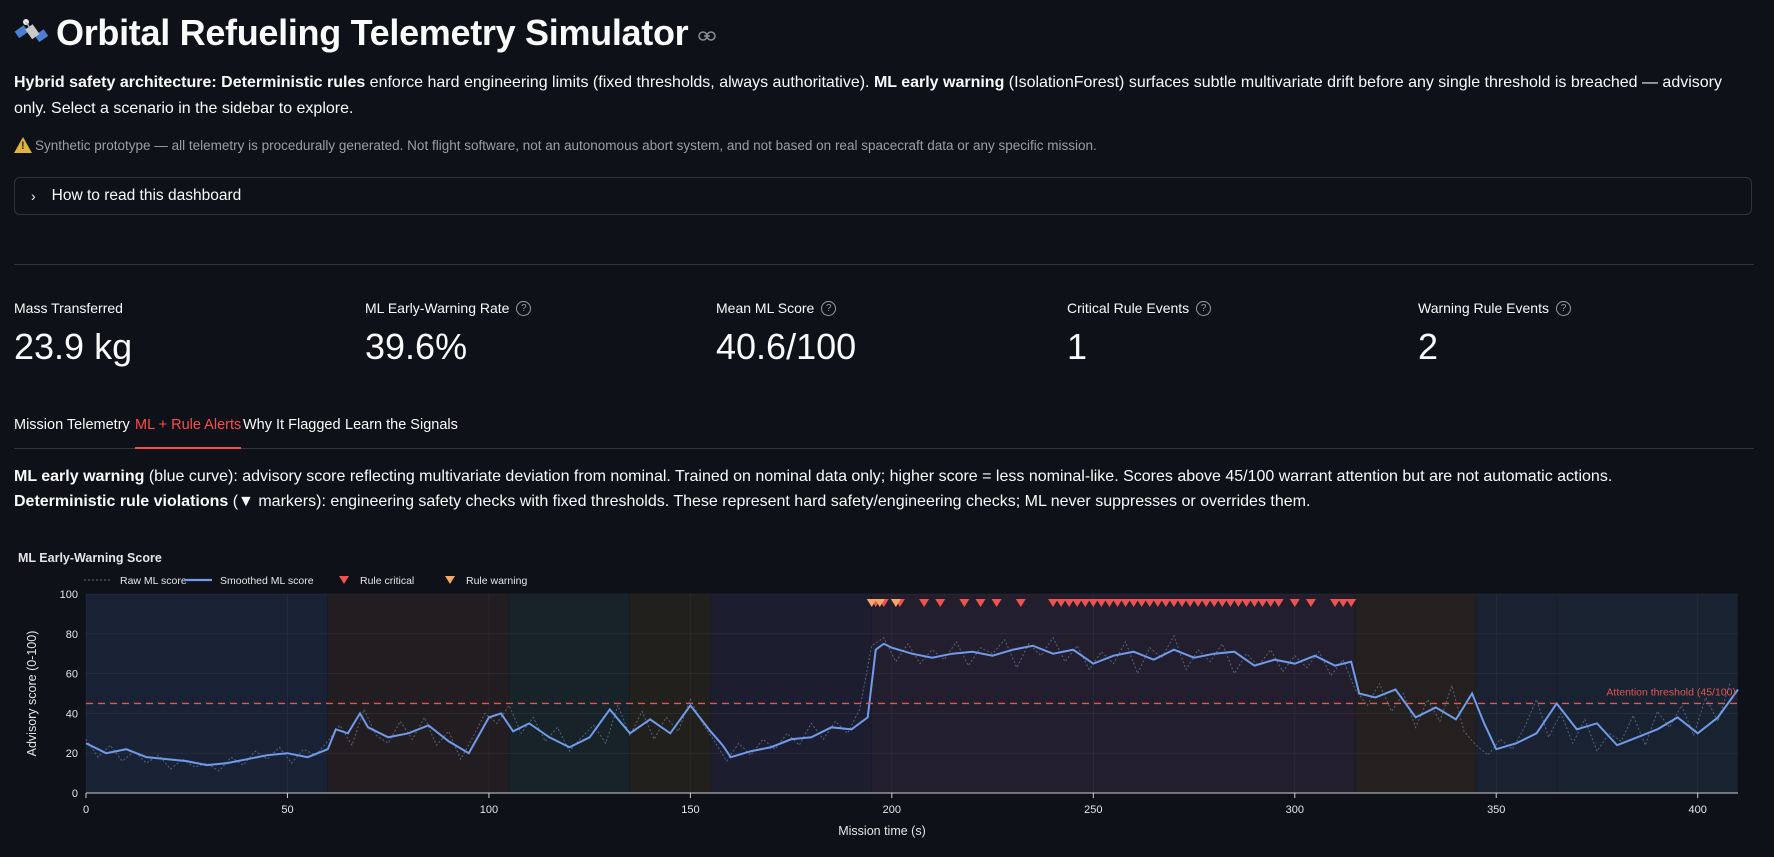 This screenshot has height=857, width=1774. Describe the element at coordinates (188, 432) in the screenshot. I see `tab-ml-rule-alerts: ML + Rule Alerts` at that location.